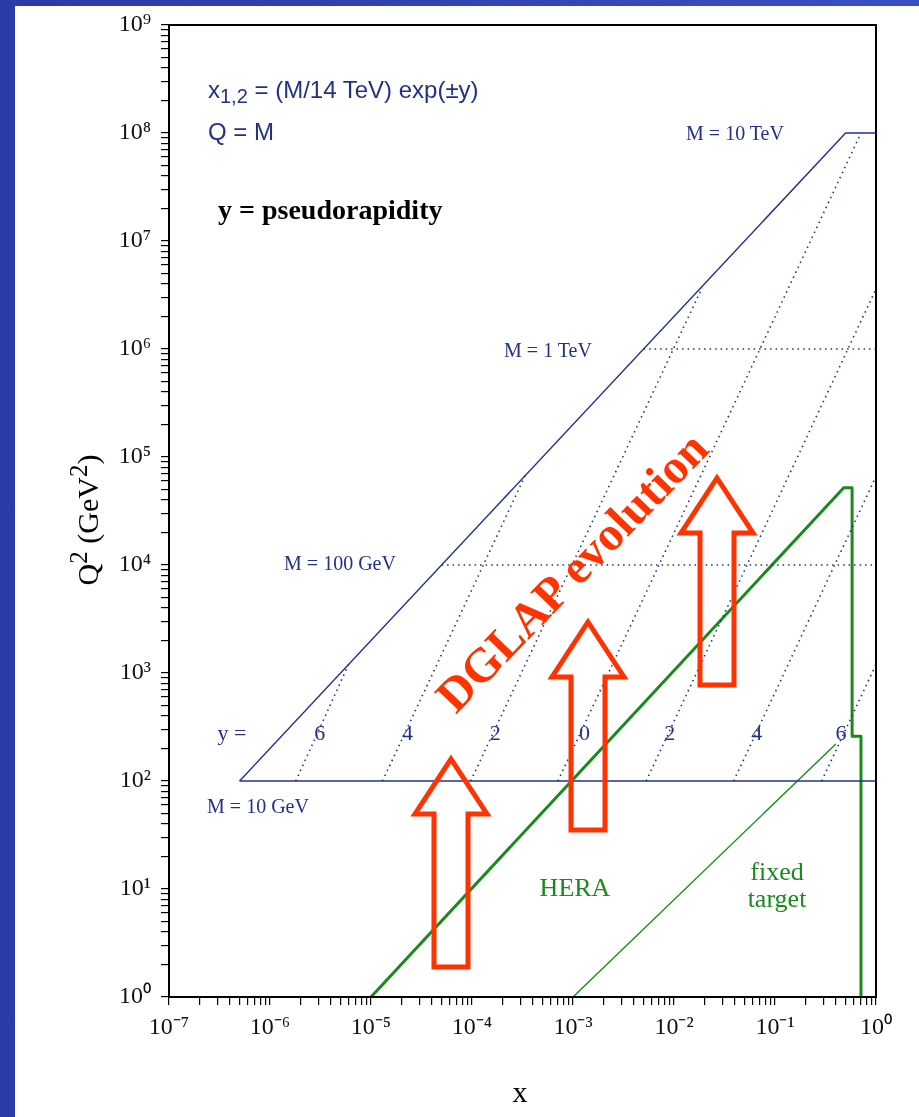  Describe the element at coordinates (135, 671) in the screenshot. I see `y-tick-label: 10³` at that location.